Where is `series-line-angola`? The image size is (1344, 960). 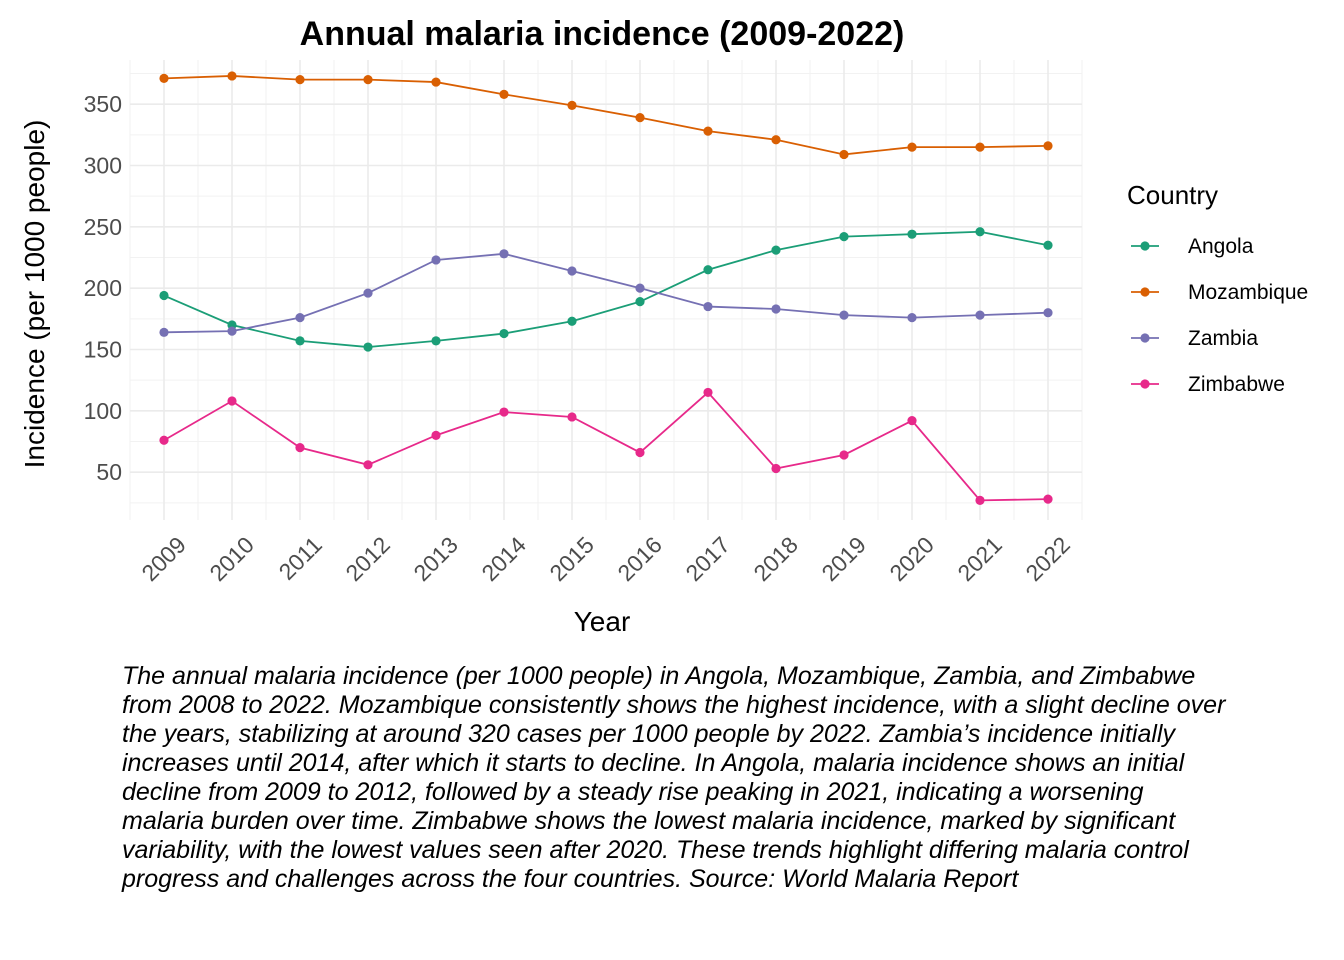 series-line-angola is located at coordinates (606, 289).